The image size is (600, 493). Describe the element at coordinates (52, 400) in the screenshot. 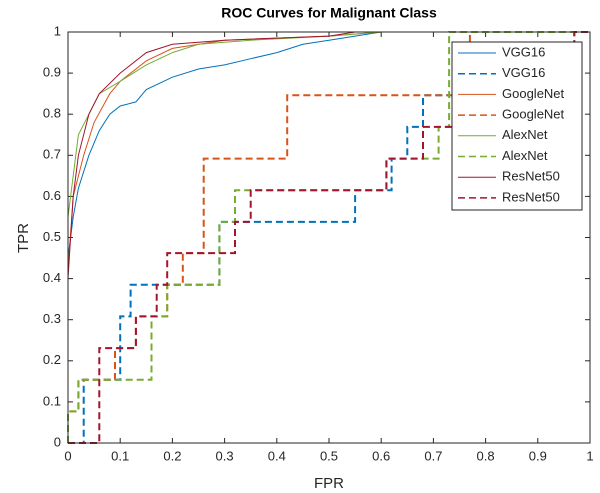

I see `y-tick-label: 0.1` at that location.